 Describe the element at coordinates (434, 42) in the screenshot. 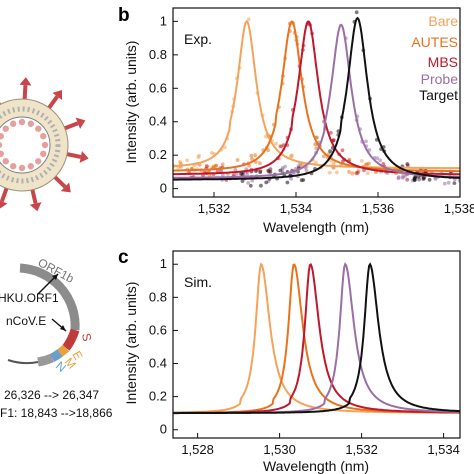

I see `legend-entry-autes: AUTES` at that location.